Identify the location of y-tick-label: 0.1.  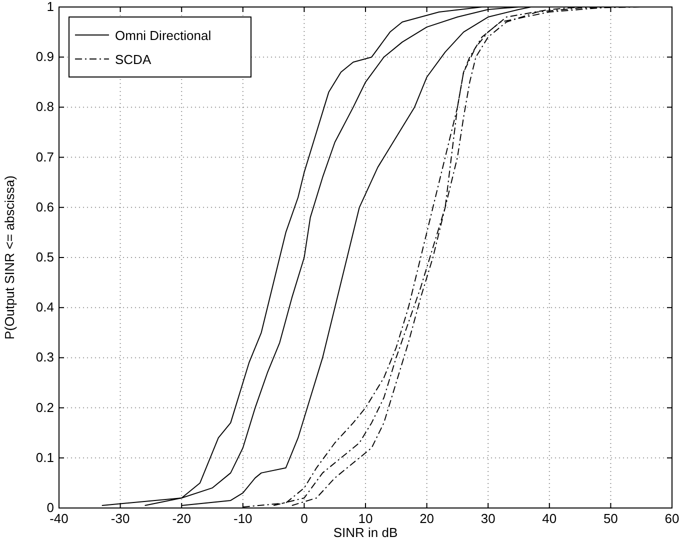
(45, 457).